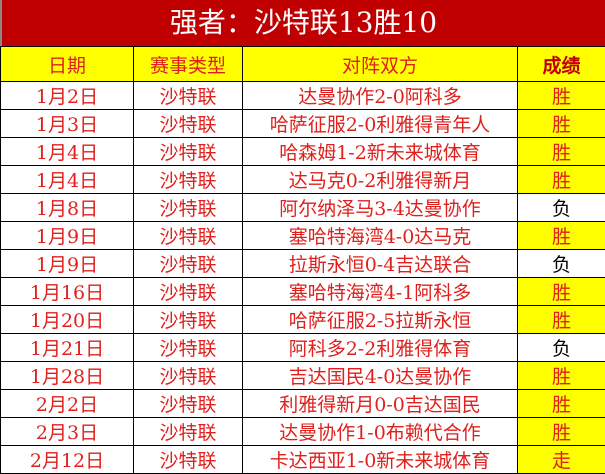 The height and width of the screenshot is (474, 605). I want to click on date-cell: 1月16日, so click(67, 292).